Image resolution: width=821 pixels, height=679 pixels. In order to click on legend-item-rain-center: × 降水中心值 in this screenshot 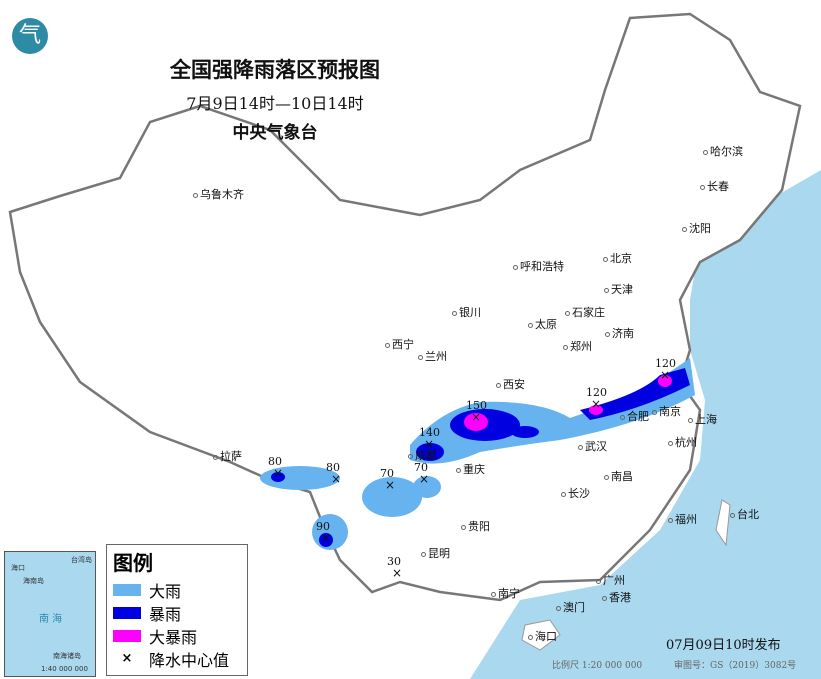, I will do `click(180, 658)`.